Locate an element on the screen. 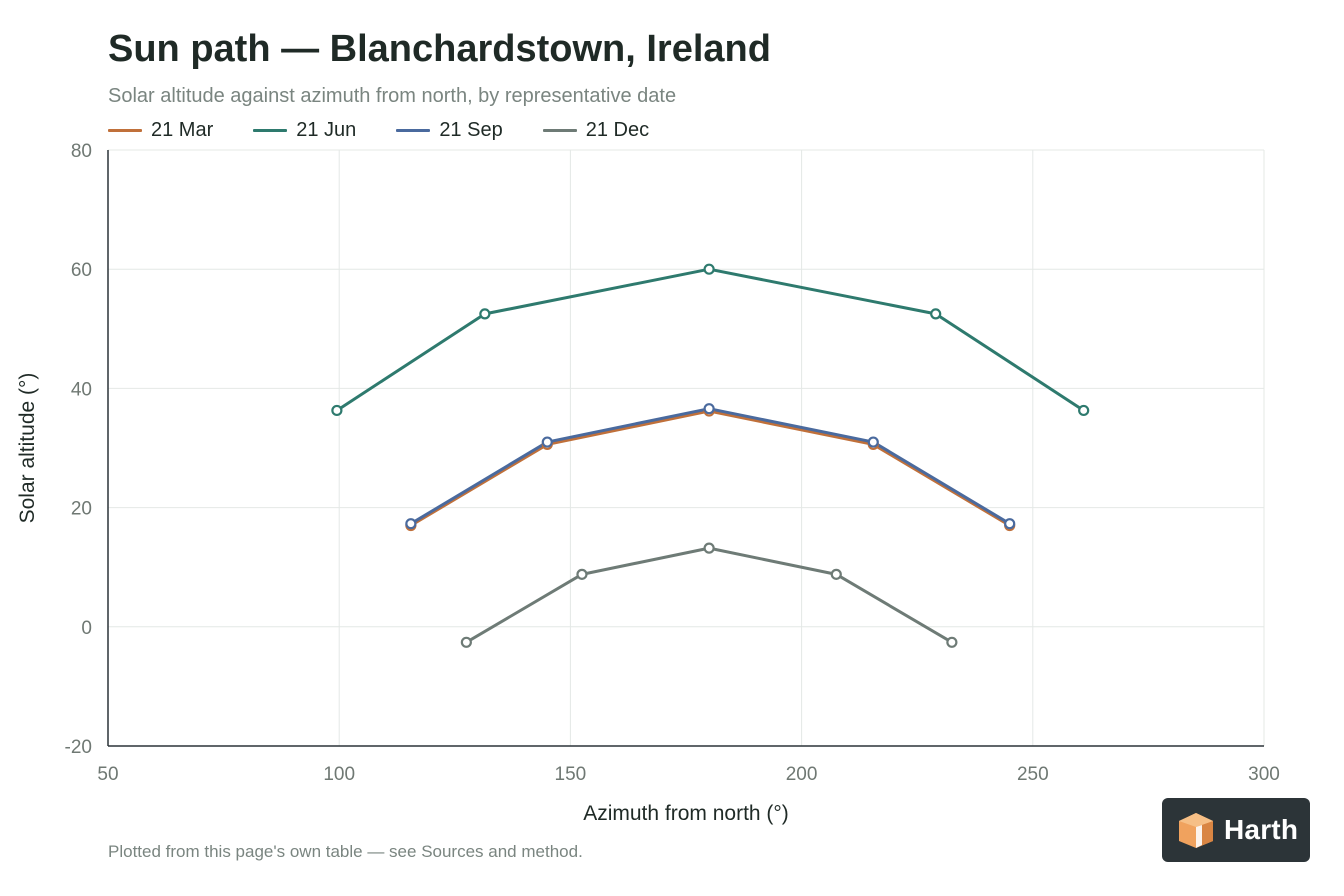 The width and height of the screenshot is (1344, 896). chart-title: Sun path — Blanchardstown, Ireland is located at coordinates (439, 49).